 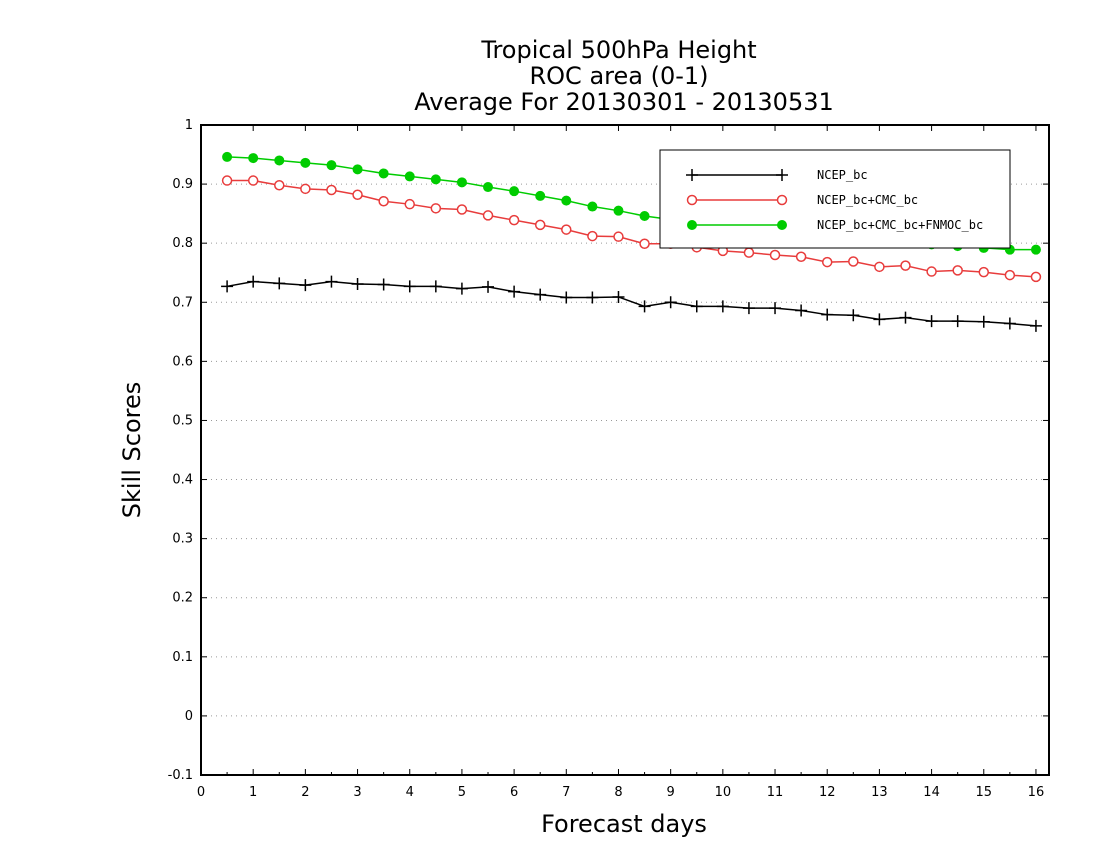 What do you see at coordinates (931, 792) in the screenshot?
I see `x-tick-label: 14` at bounding box center [931, 792].